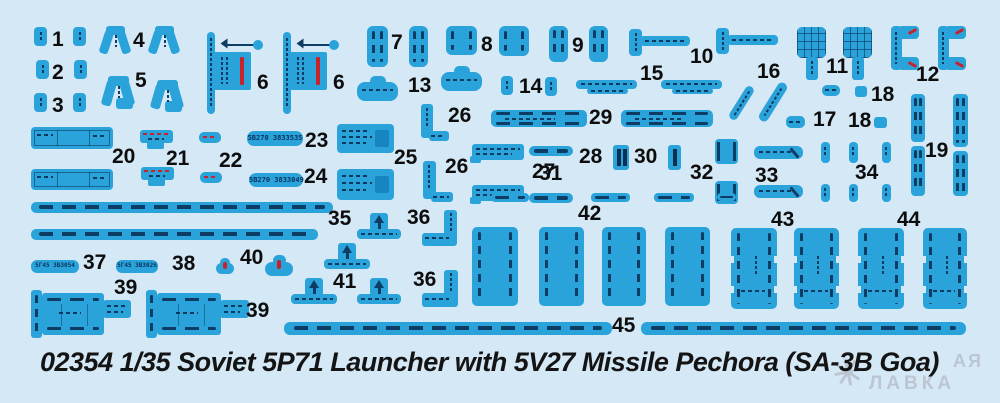 This screenshot has height=403, width=1000. Describe the element at coordinates (795, 122) in the screenshot. I see `decal-part17-b` at that location.